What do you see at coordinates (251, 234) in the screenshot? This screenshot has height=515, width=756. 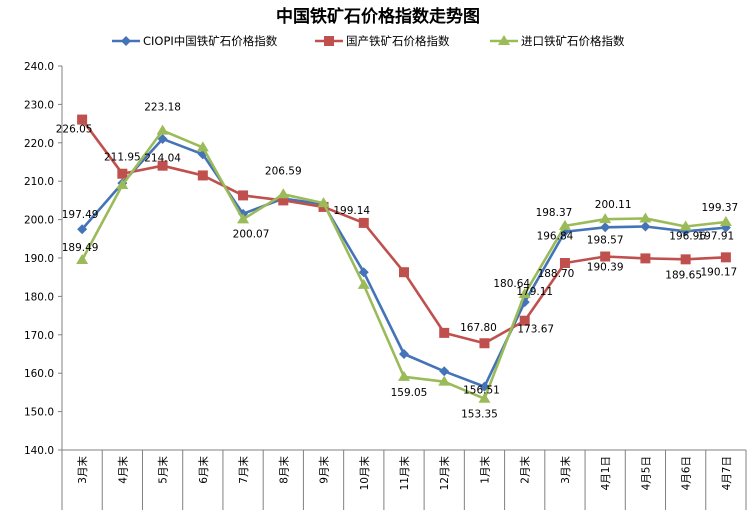 I see `data-label-imported: 200.07` at bounding box center [251, 234].